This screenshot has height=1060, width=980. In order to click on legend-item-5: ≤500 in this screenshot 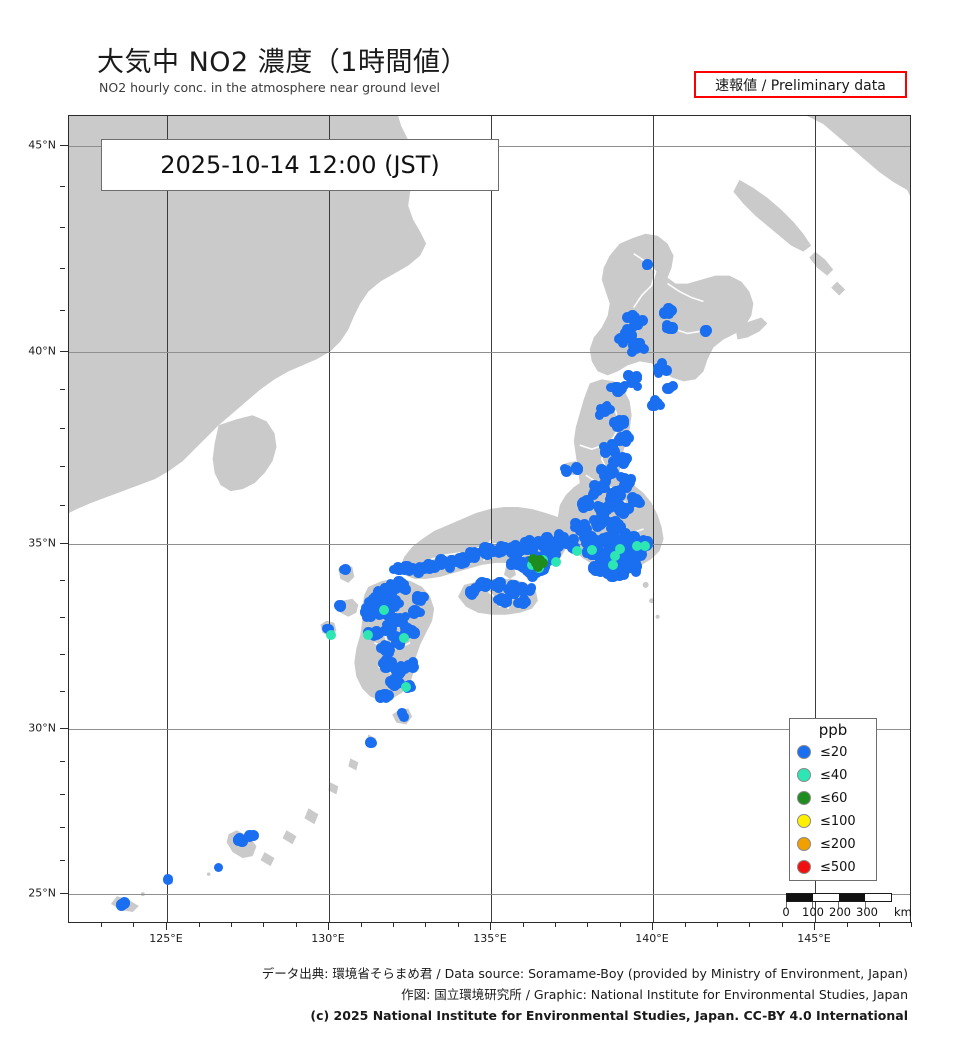, I will do `click(826, 867)`.